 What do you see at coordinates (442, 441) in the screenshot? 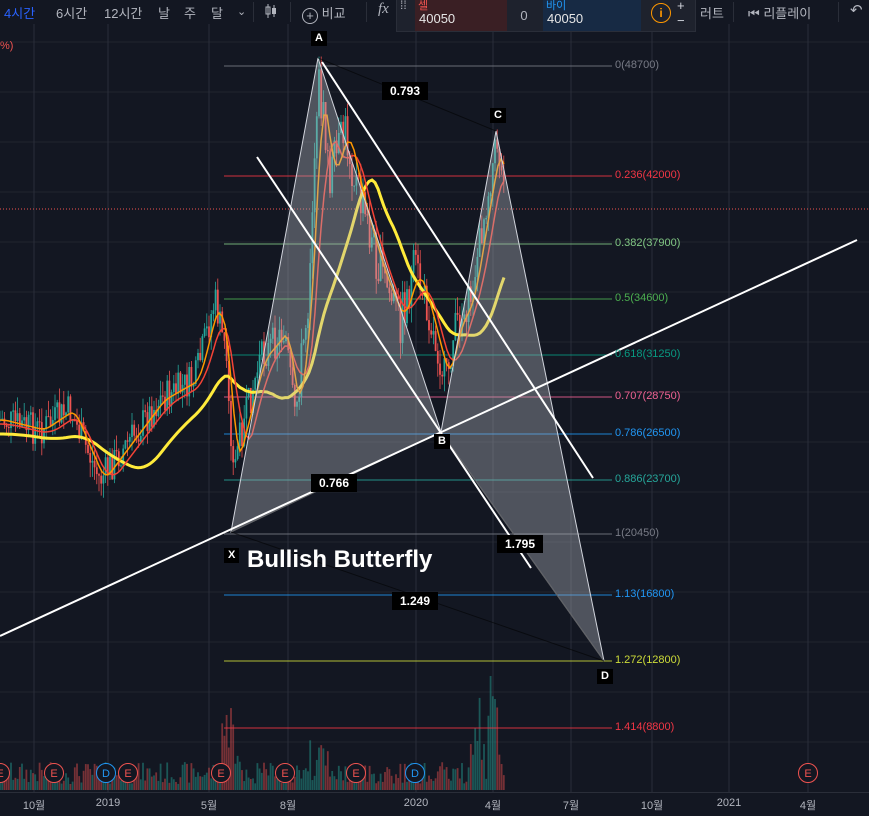
I see `point-b-label: B` at bounding box center [442, 441].